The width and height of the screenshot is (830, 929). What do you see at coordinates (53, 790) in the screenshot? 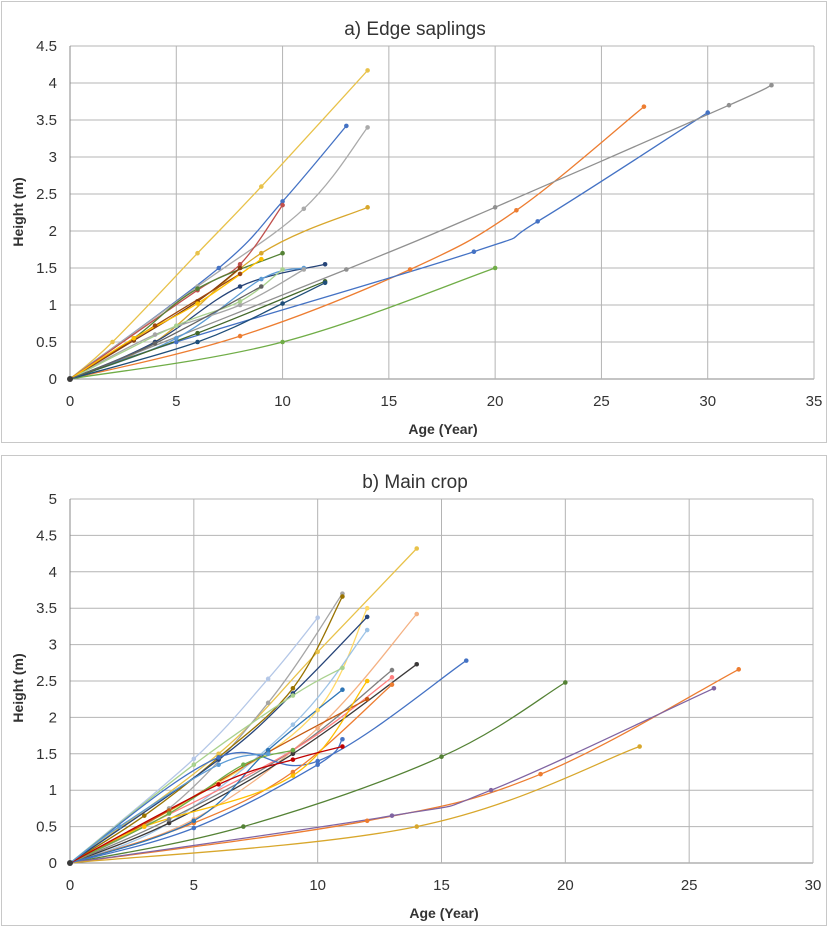
I see `y-tick-label: 1` at bounding box center [53, 790].